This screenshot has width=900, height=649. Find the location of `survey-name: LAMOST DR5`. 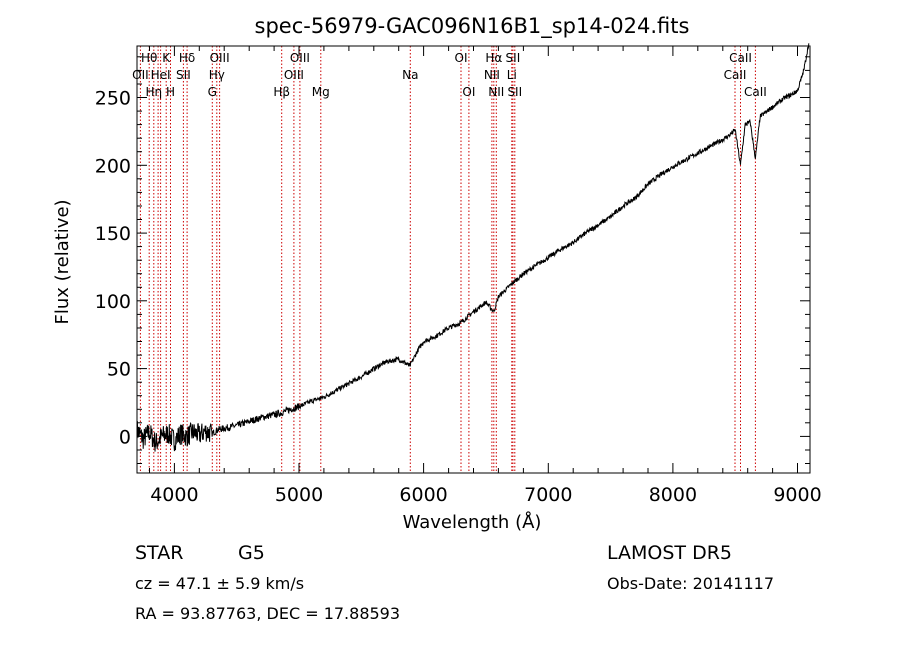

survey-name: LAMOST DR5 is located at coordinates (669, 553).